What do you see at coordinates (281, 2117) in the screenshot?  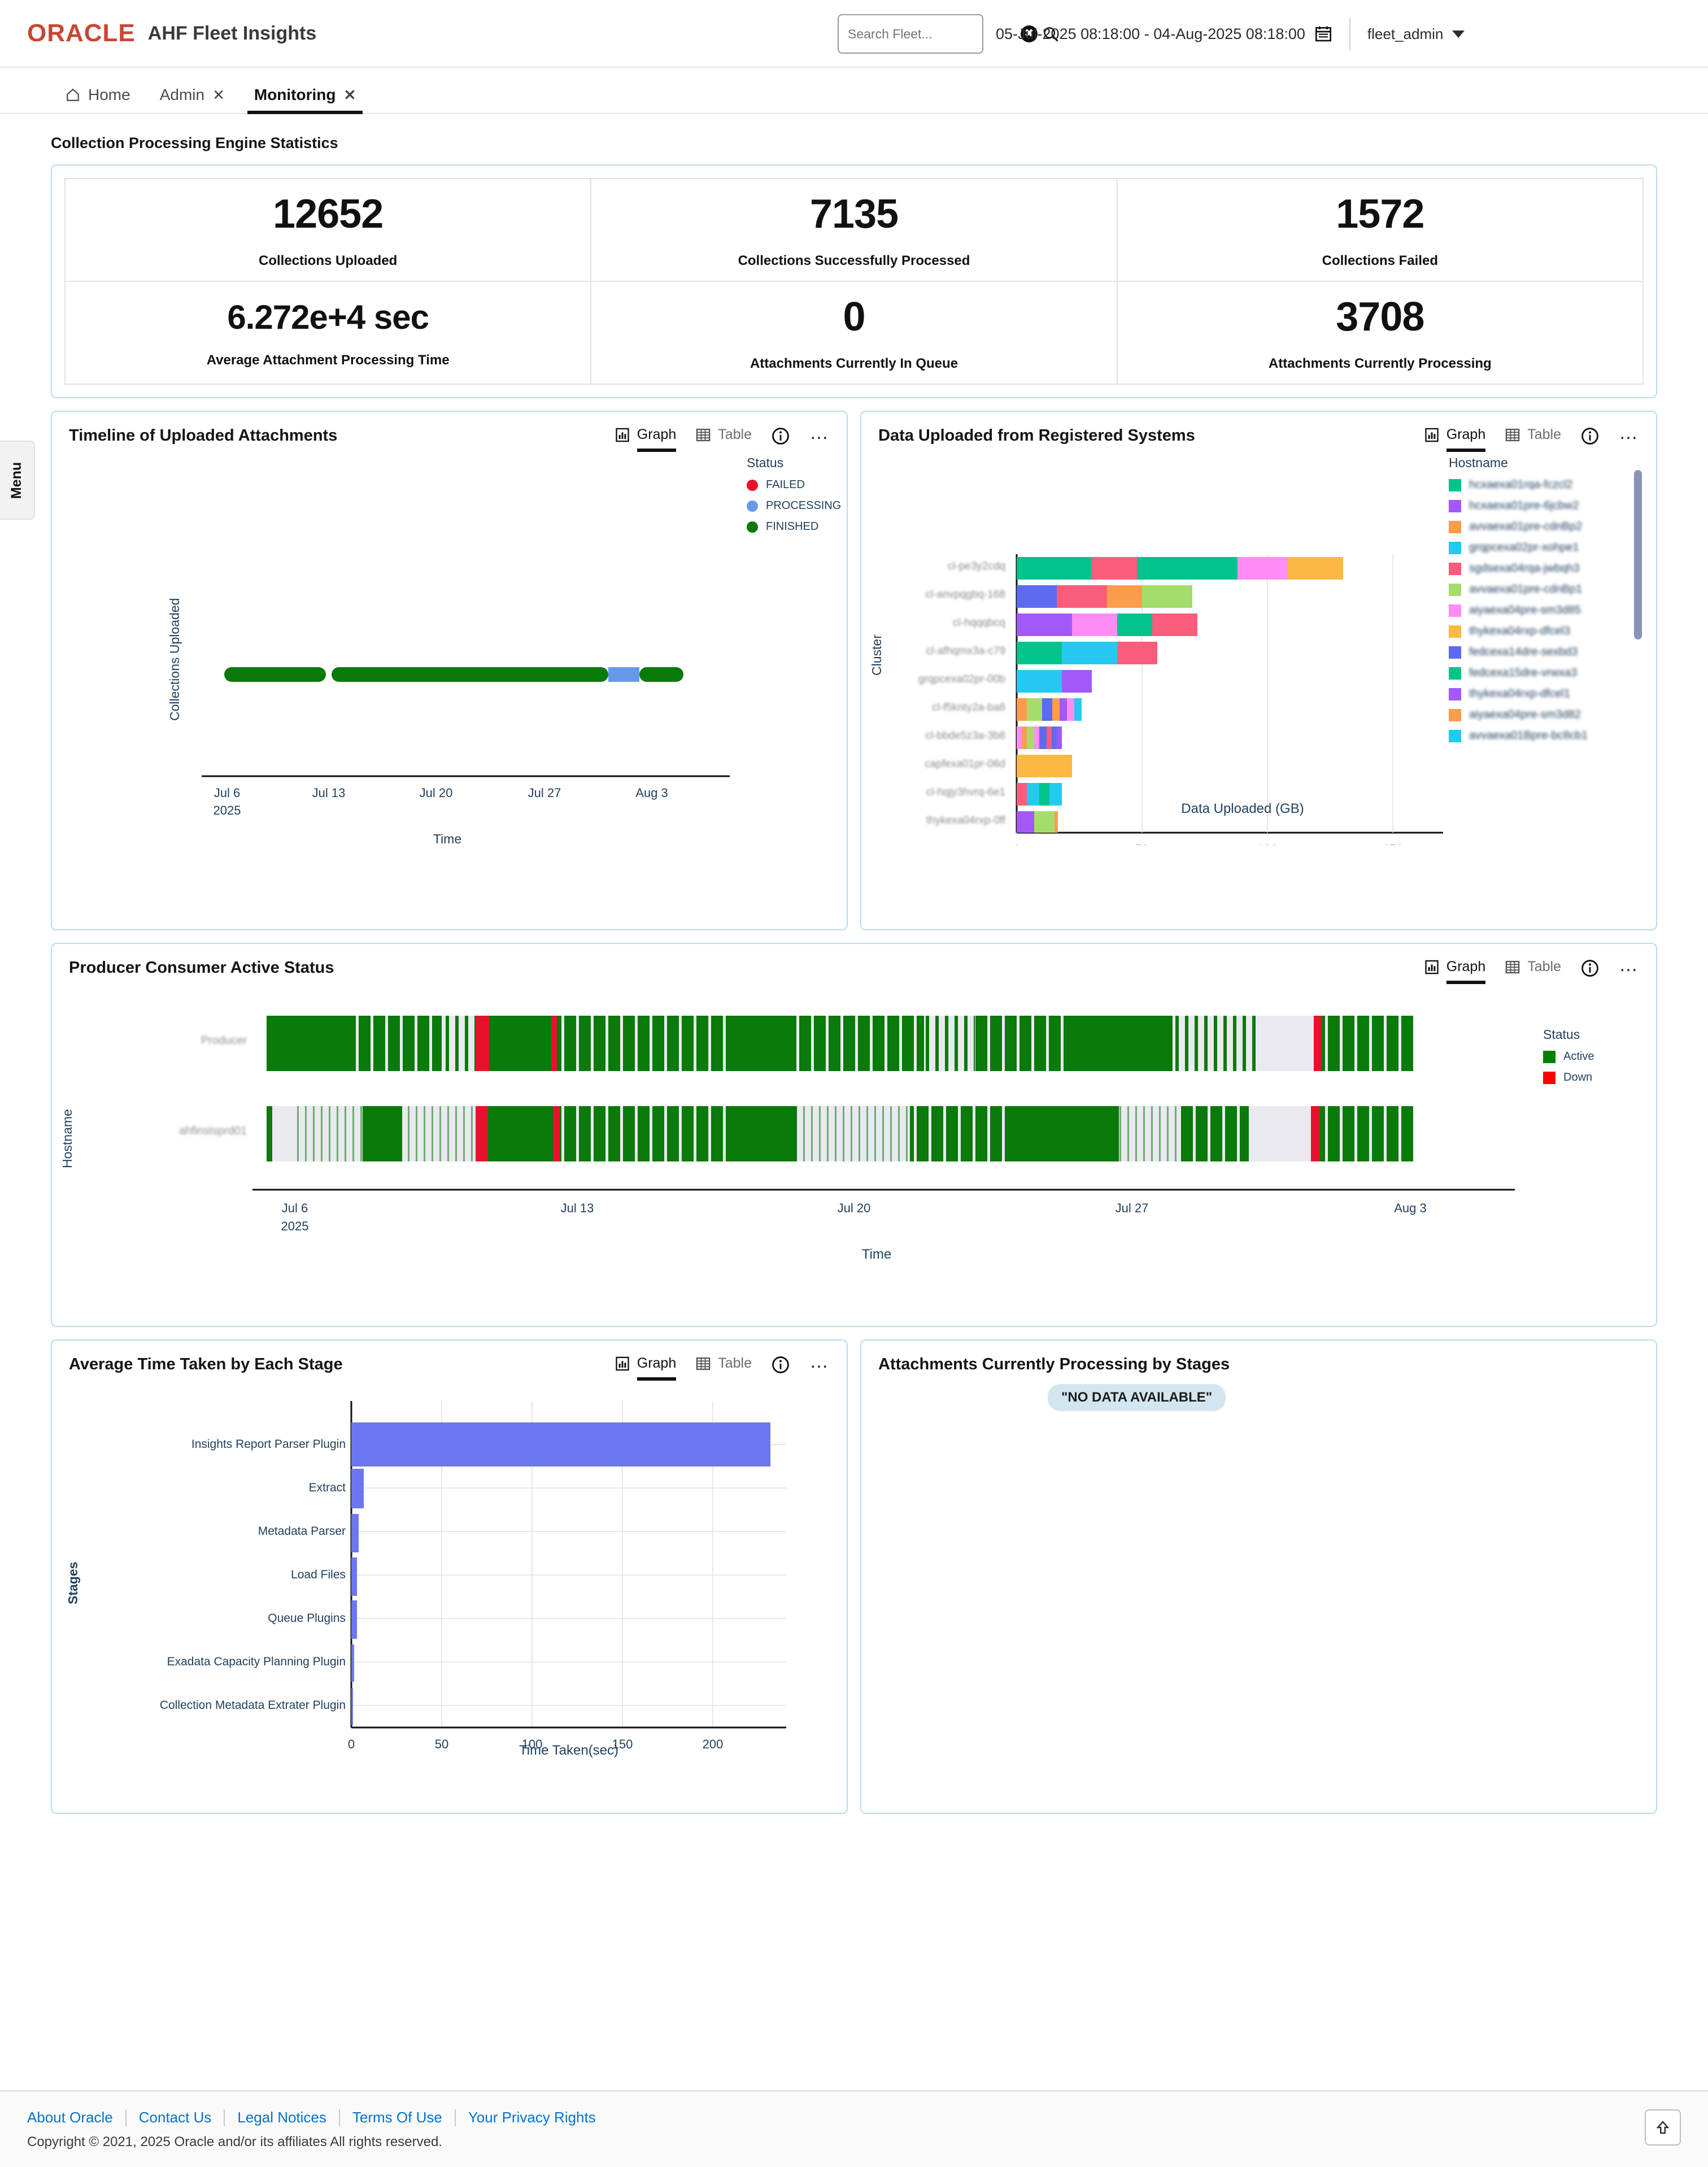 I see `footer-link-legal-notices: Legal Notices` at bounding box center [281, 2117].